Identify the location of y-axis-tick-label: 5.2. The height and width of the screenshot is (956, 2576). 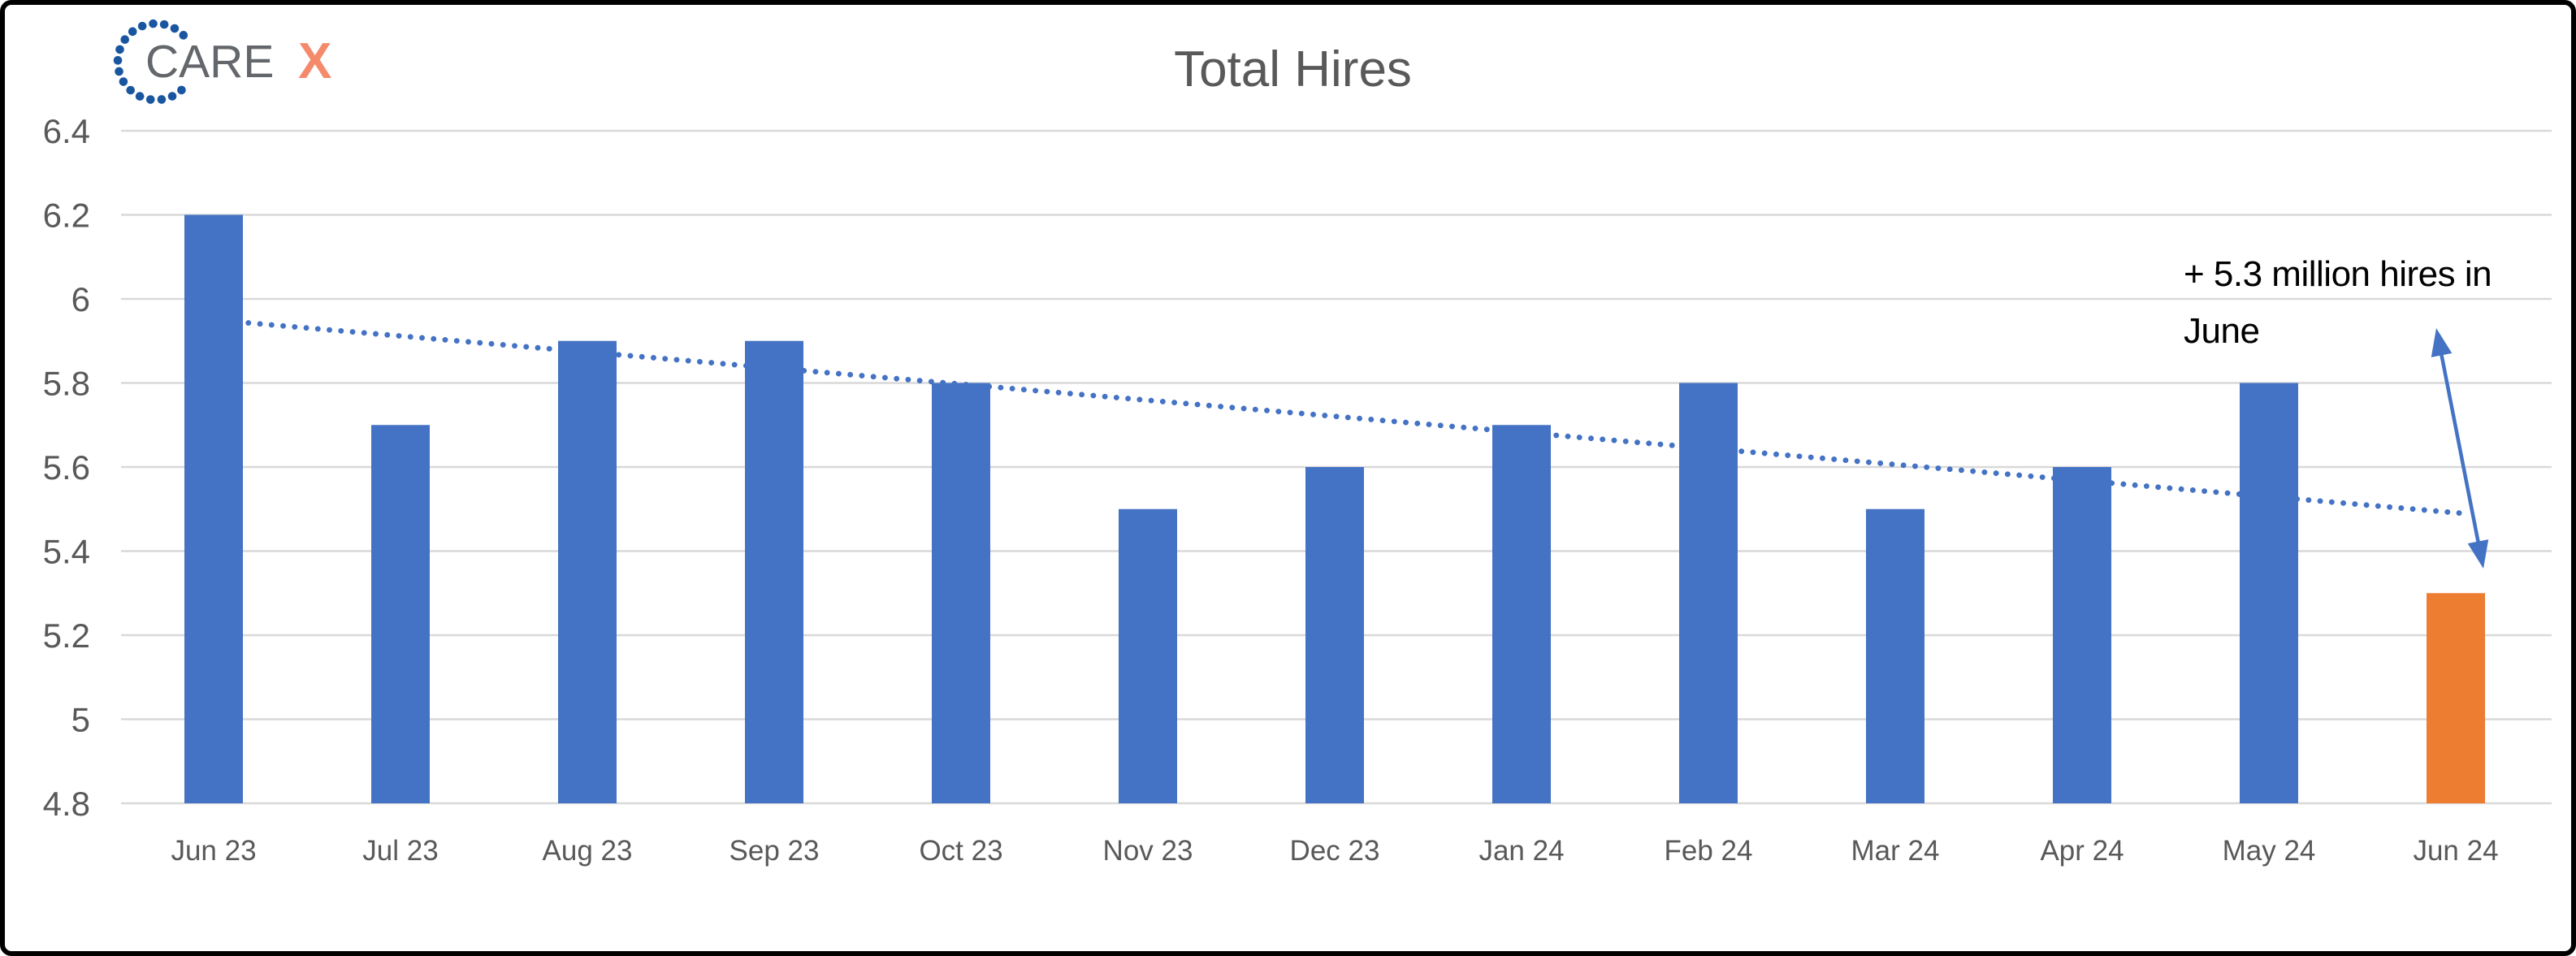
(66, 635).